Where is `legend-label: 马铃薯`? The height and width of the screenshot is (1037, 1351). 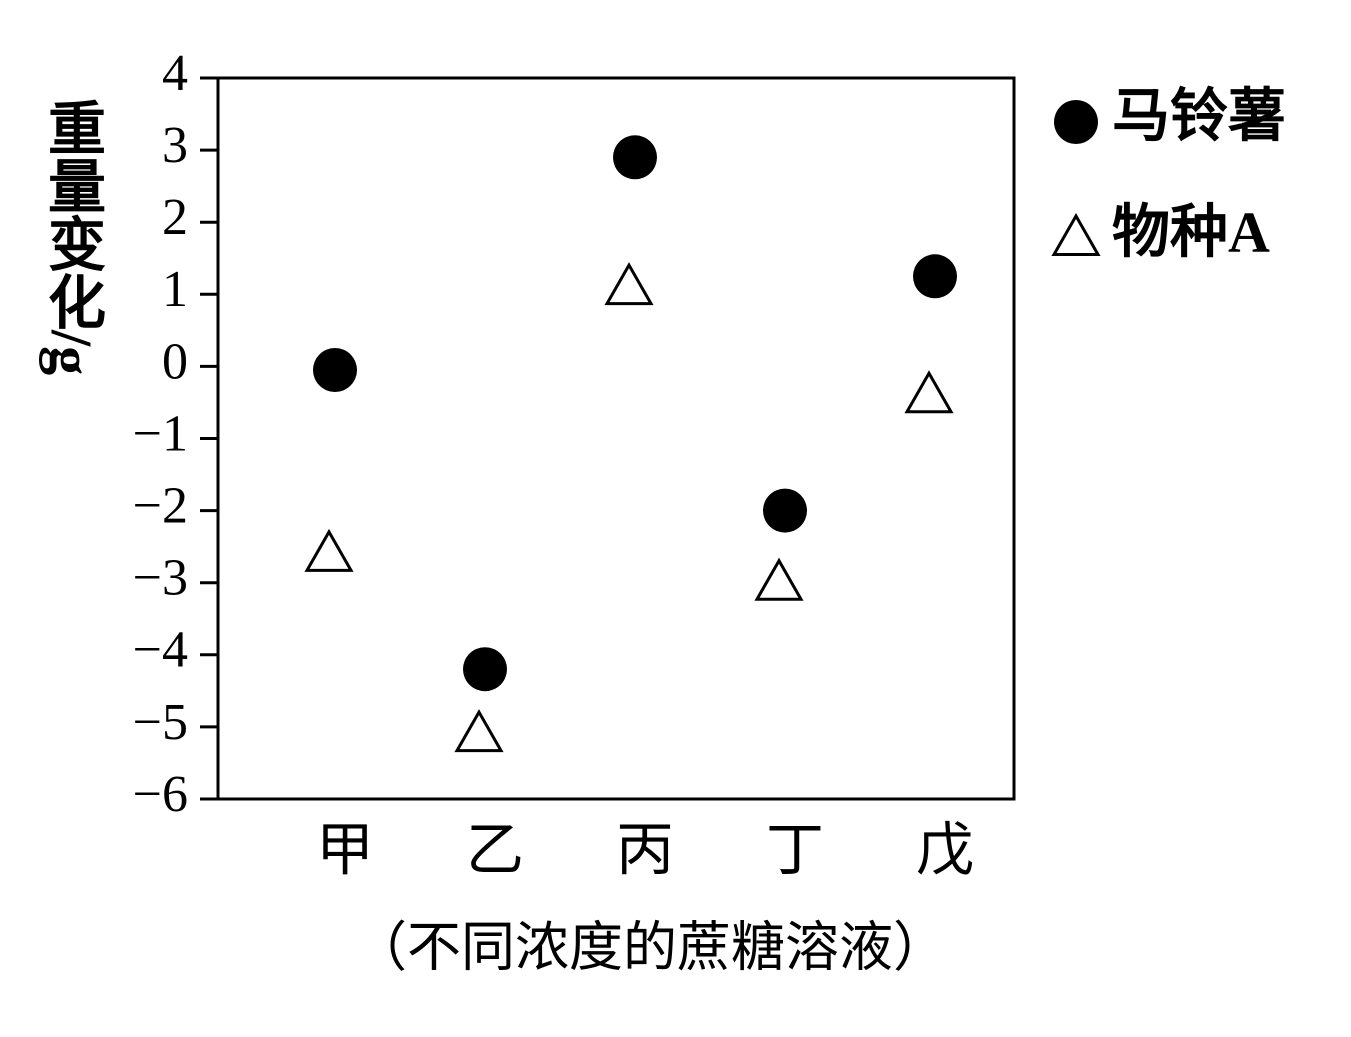 legend-label: 马铃薯 is located at coordinates (1199, 115).